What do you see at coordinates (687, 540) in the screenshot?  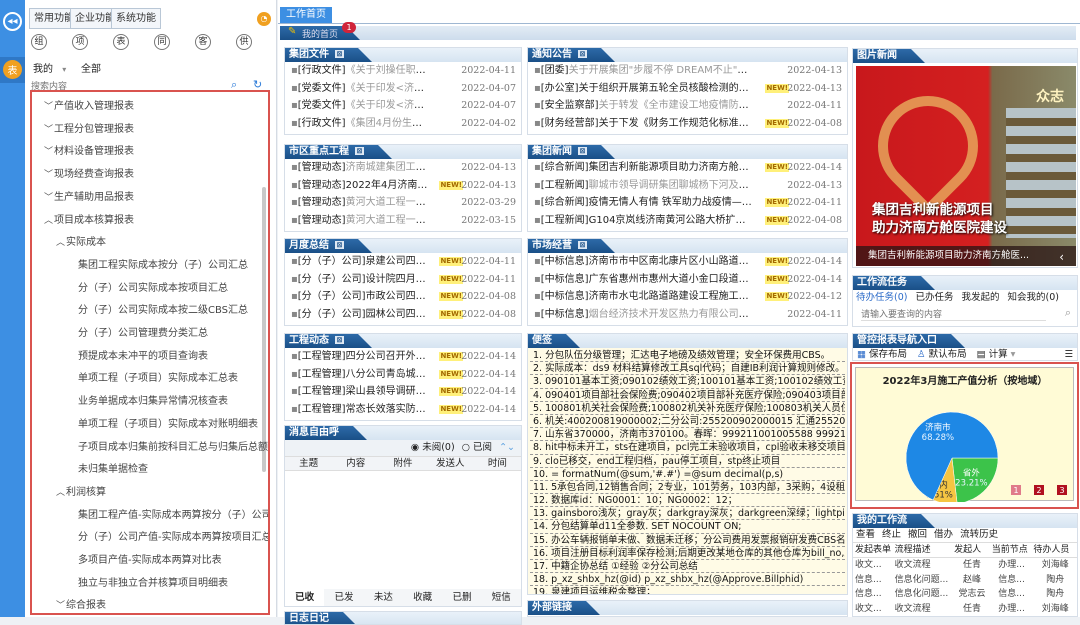 I see `memo-line: 15. 办公车辆报销单未做、数据未迁移；分公司费用发票报销研发费CBS名称更改` at bounding box center [687, 540].